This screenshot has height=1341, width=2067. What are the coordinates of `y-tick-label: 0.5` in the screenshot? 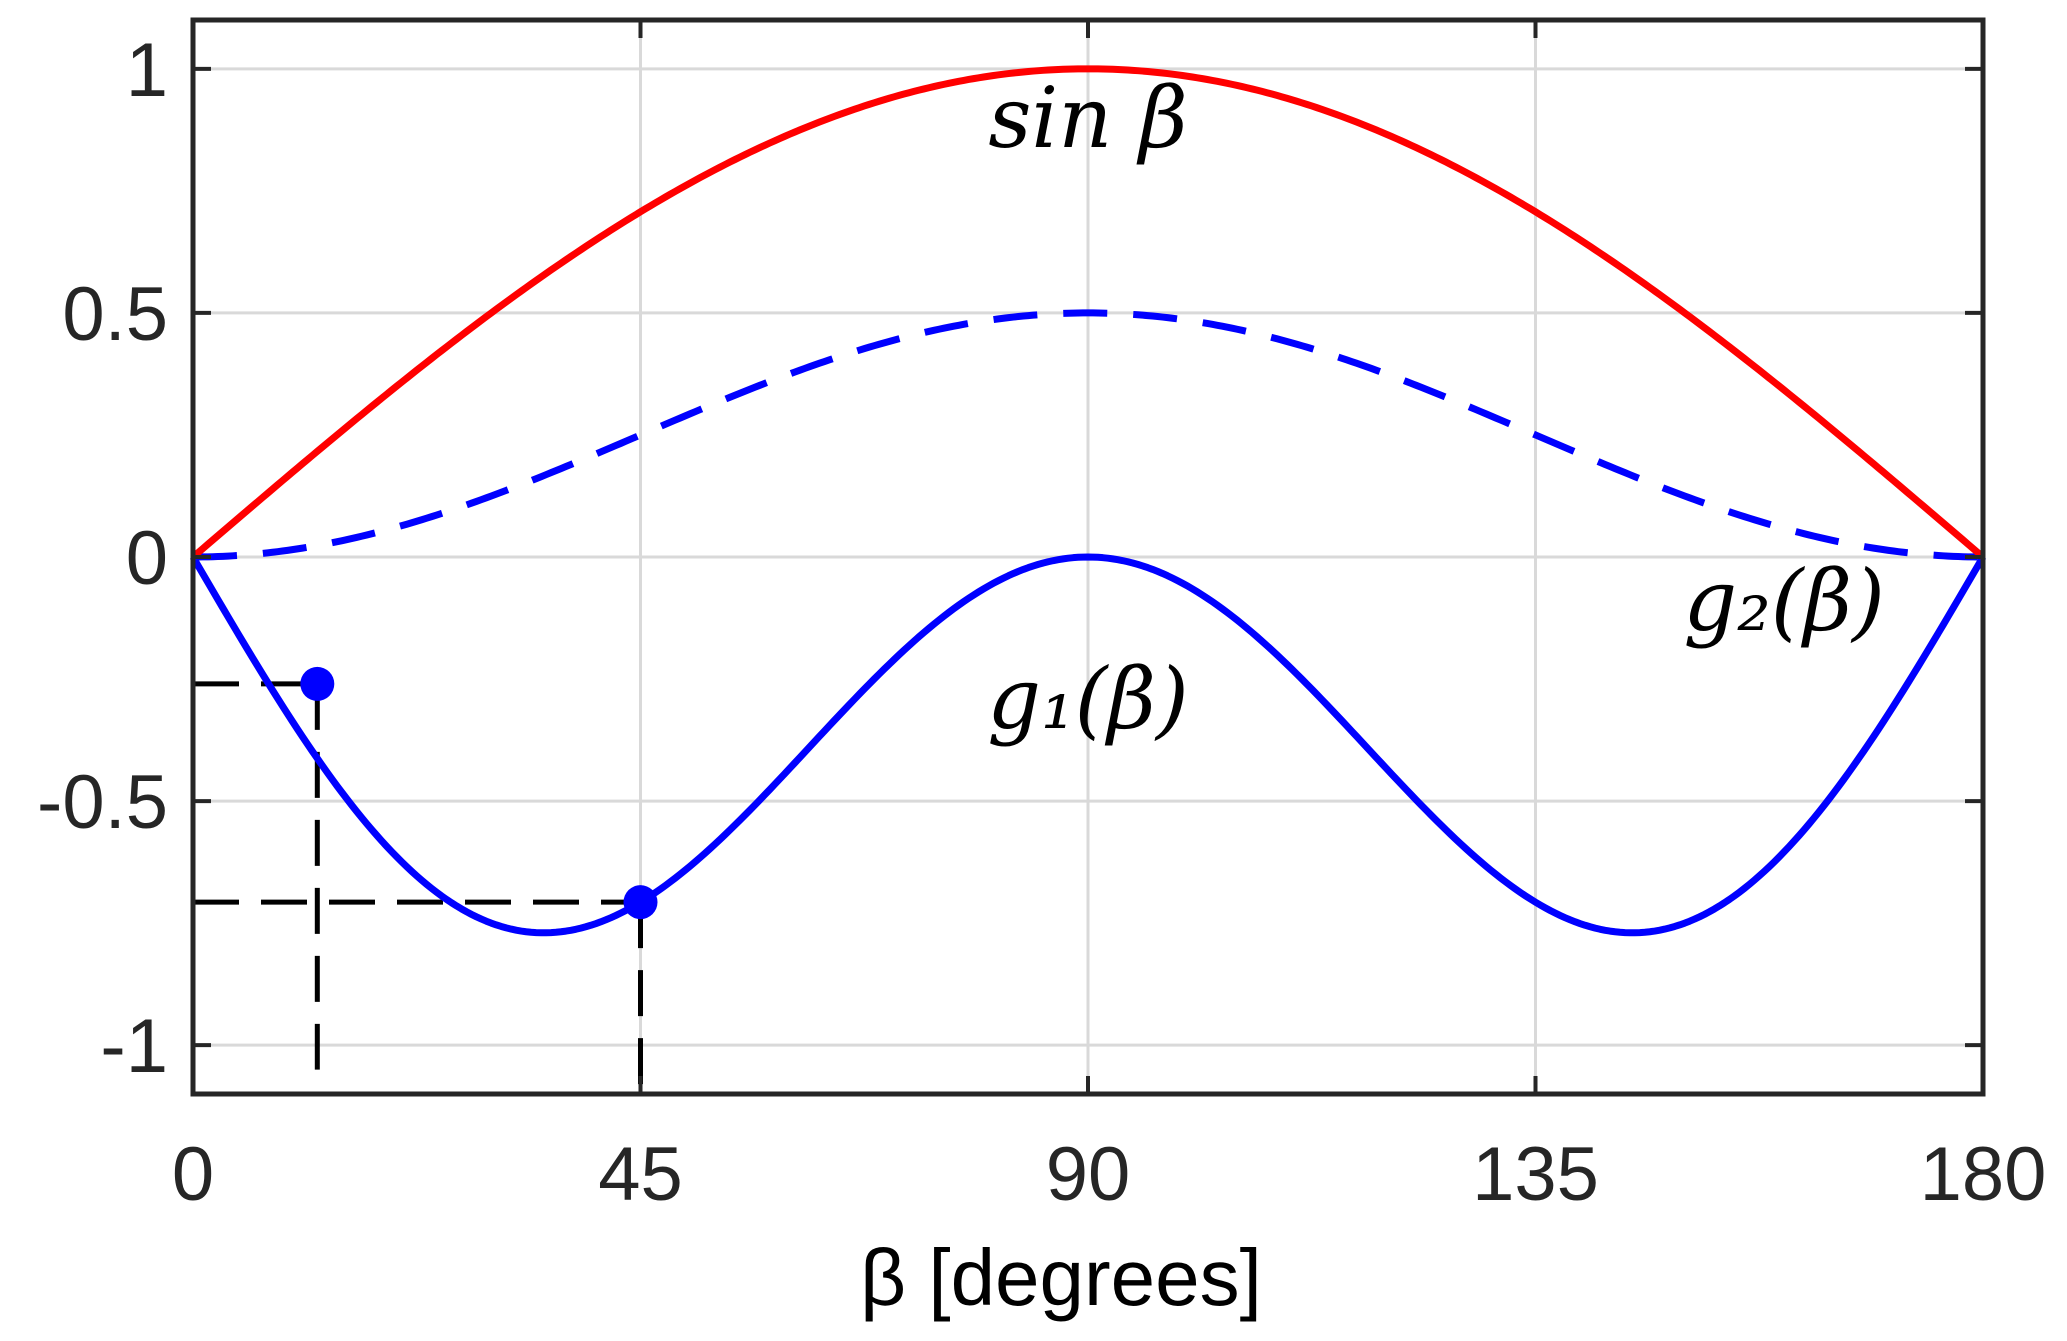 It's located at (115, 314).